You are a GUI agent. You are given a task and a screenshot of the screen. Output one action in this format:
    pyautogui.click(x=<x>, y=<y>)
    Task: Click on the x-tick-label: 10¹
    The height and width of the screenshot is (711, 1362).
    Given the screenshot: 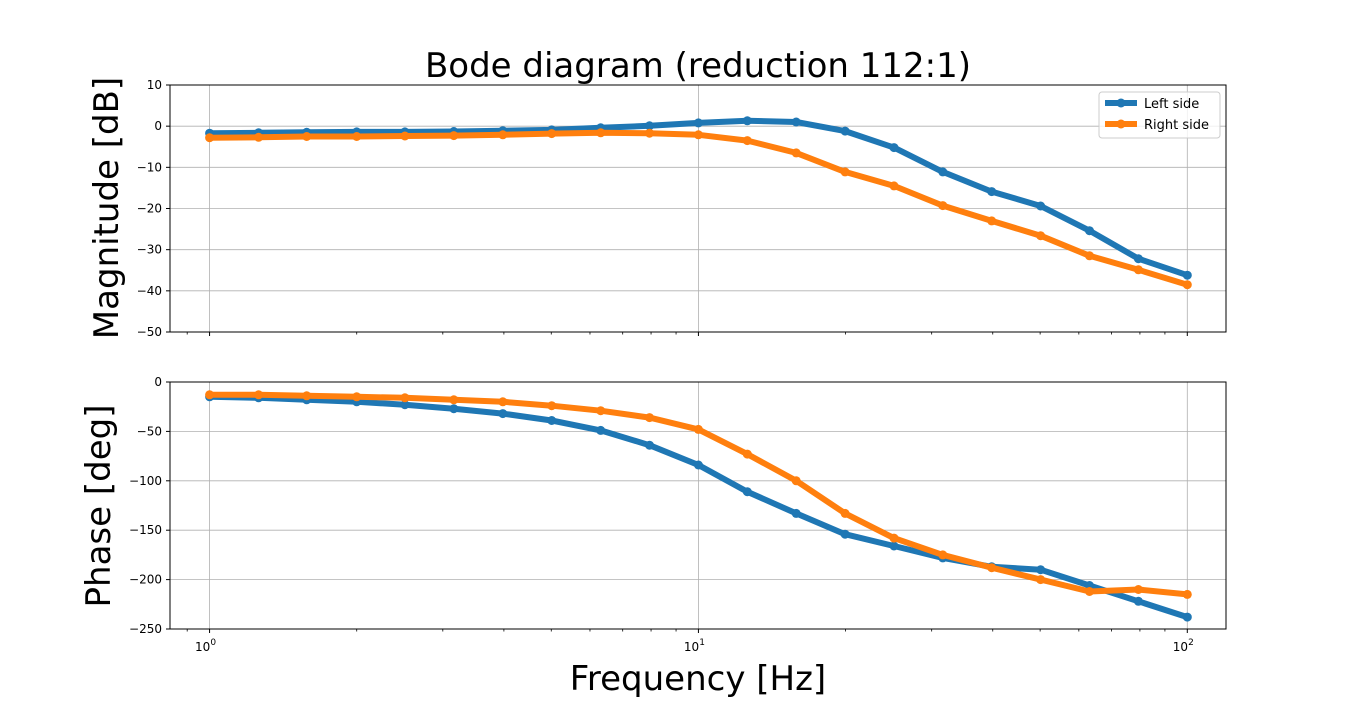 What is the action you would take?
    pyautogui.click(x=694, y=646)
    